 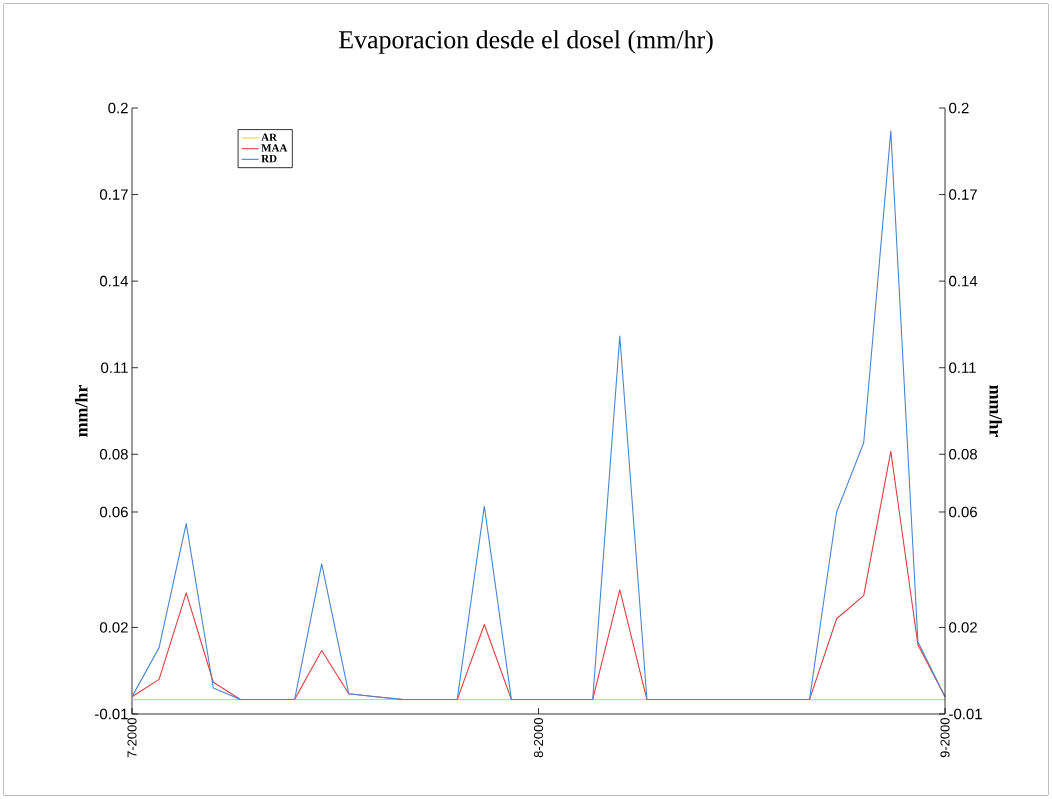 I want to click on y2-tick-label: -0.01, so click(x=965, y=714).